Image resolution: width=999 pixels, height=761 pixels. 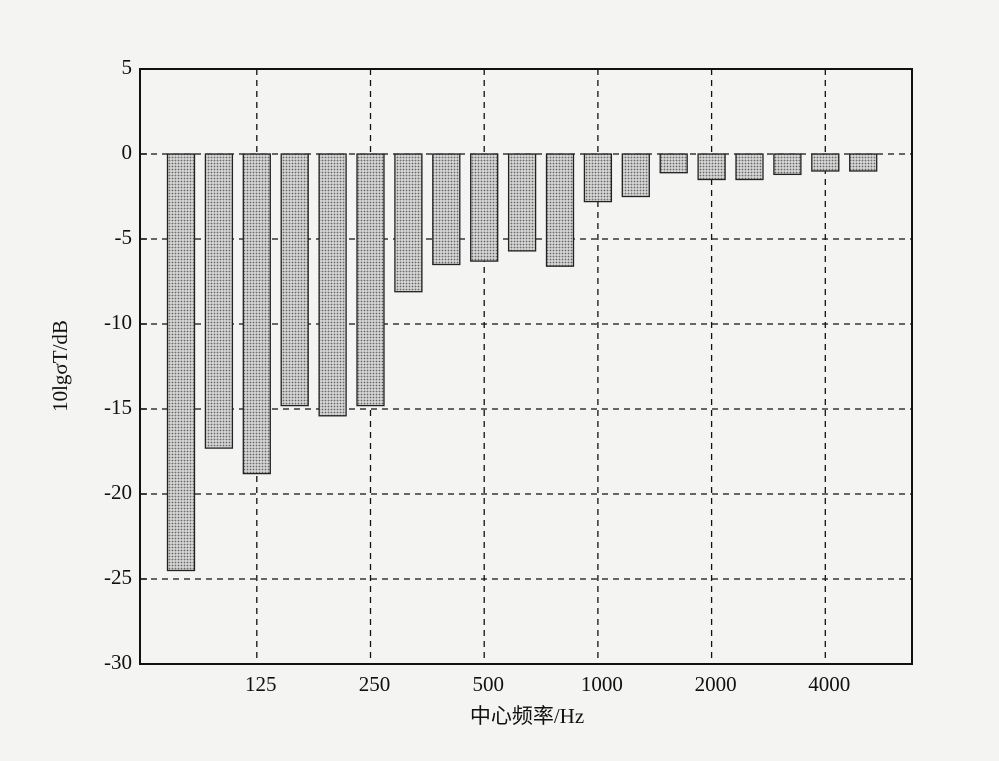 I want to click on y-tick-label: -30, so click(x=118, y=662).